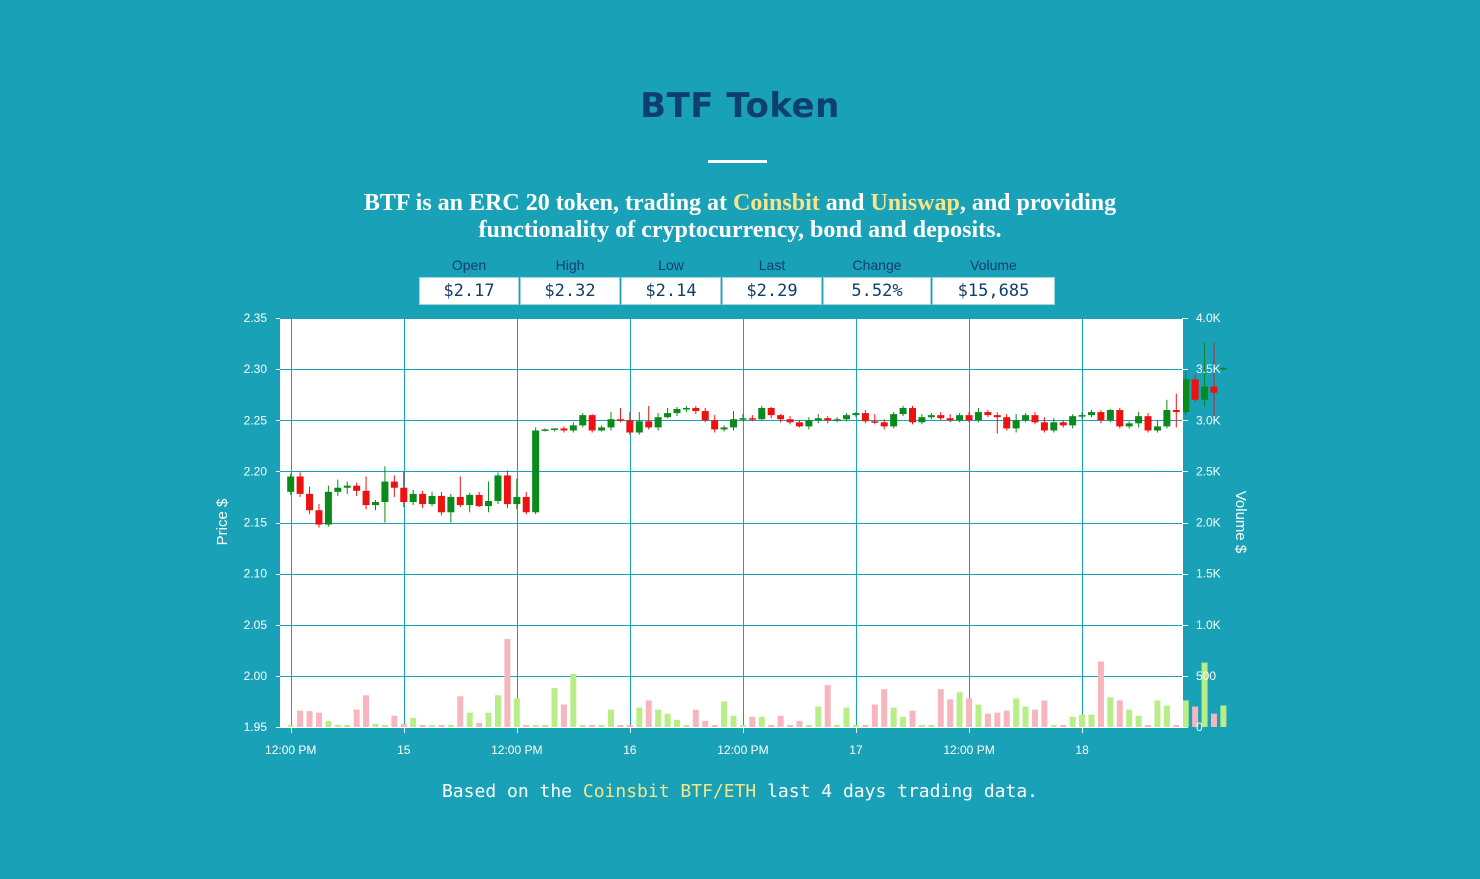 The width and height of the screenshot is (1480, 879). I want to click on y2-tick-label: 2.5K, so click(1208, 471).